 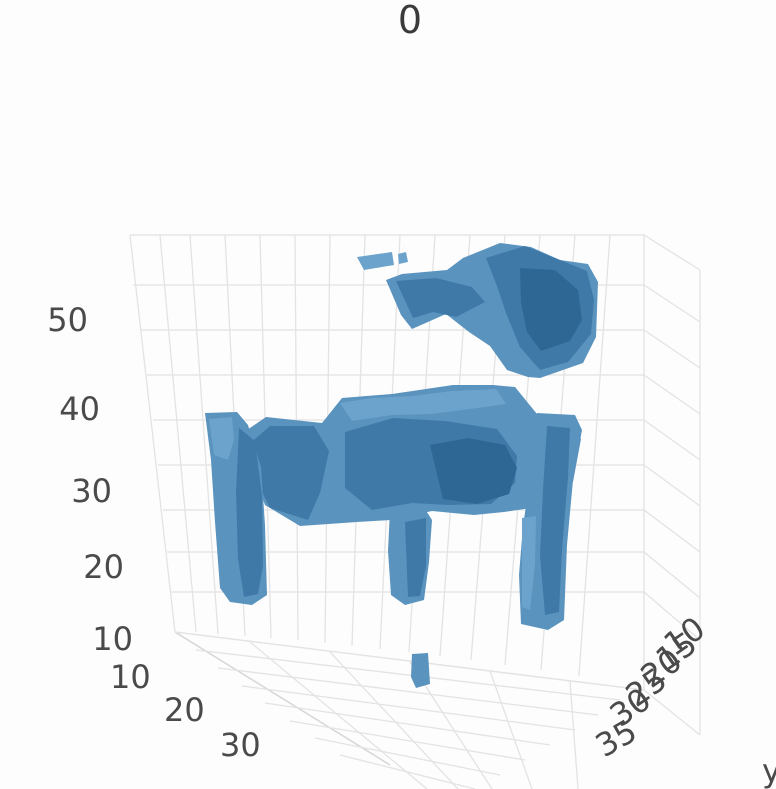 What do you see at coordinates (130, 677) in the screenshot?
I see `x-tick-10: 10` at bounding box center [130, 677].